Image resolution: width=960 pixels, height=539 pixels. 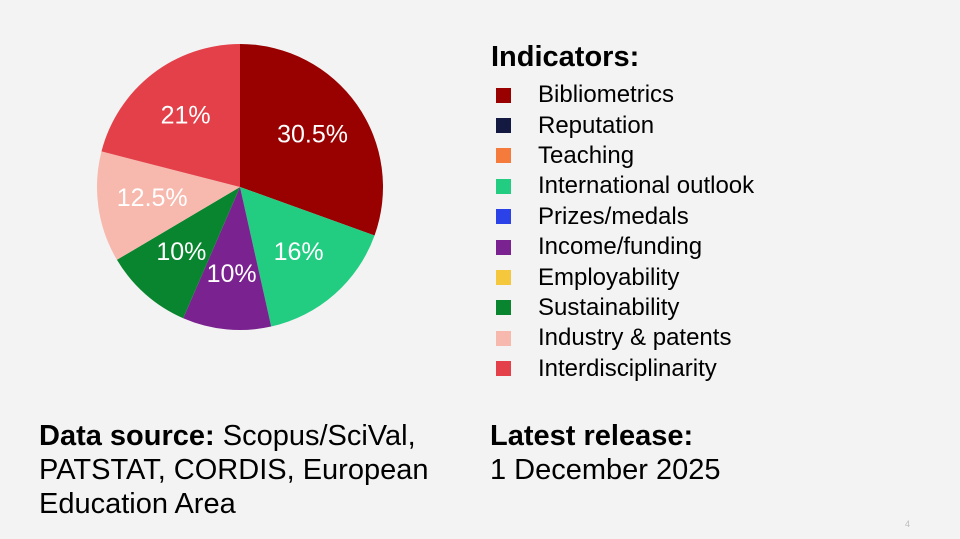 What do you see at coordinates (592, 436) in the screenshot?
I see `latest-release-label: Latest release:` at bounding box center [592, 436].